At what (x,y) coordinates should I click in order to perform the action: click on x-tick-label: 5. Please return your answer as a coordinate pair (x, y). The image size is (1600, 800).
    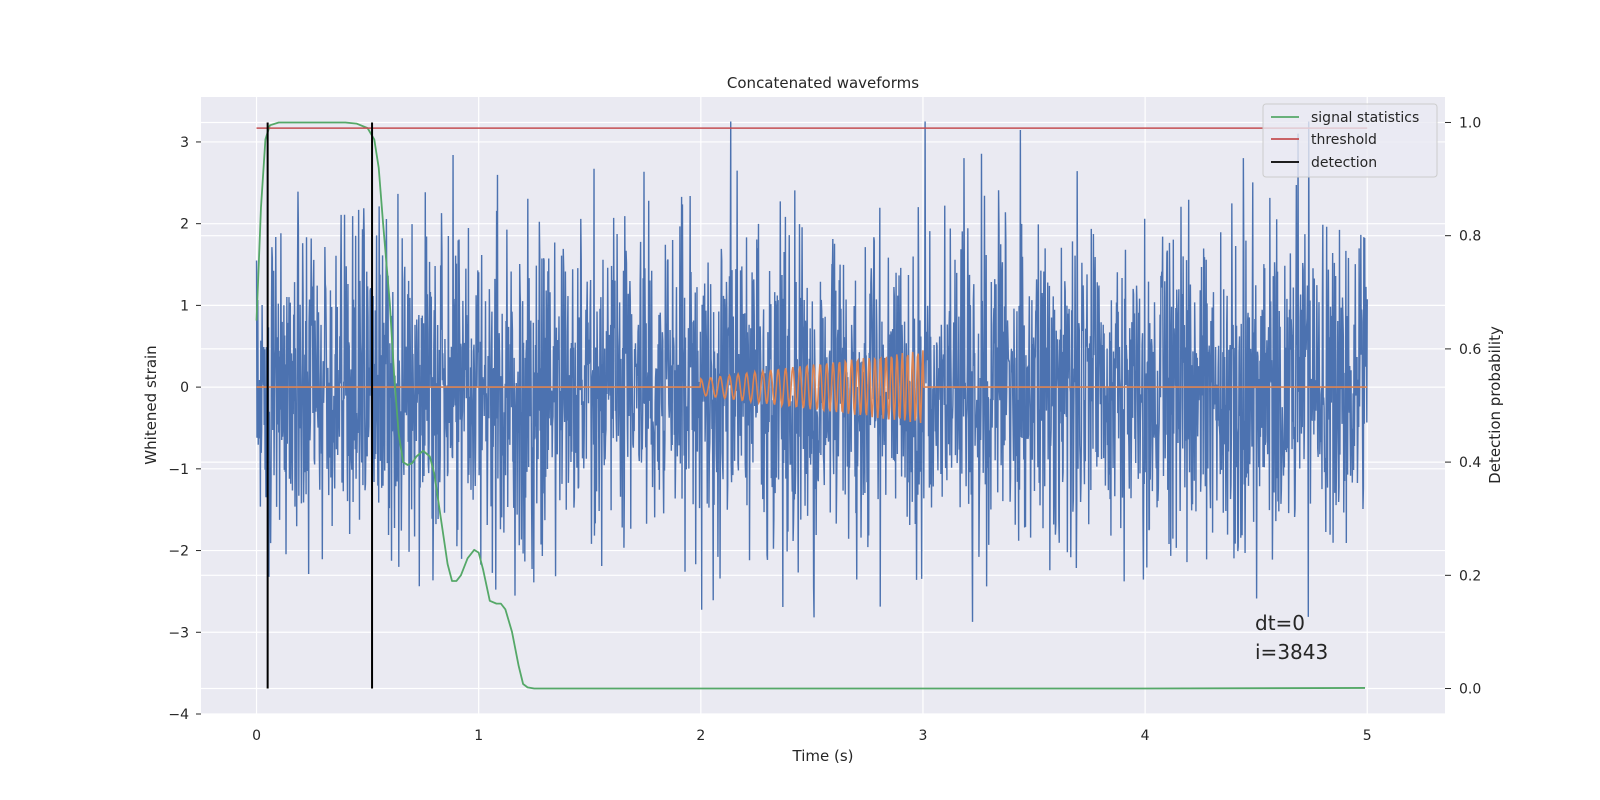
    Looking at the image, I should click on (1367, 736).